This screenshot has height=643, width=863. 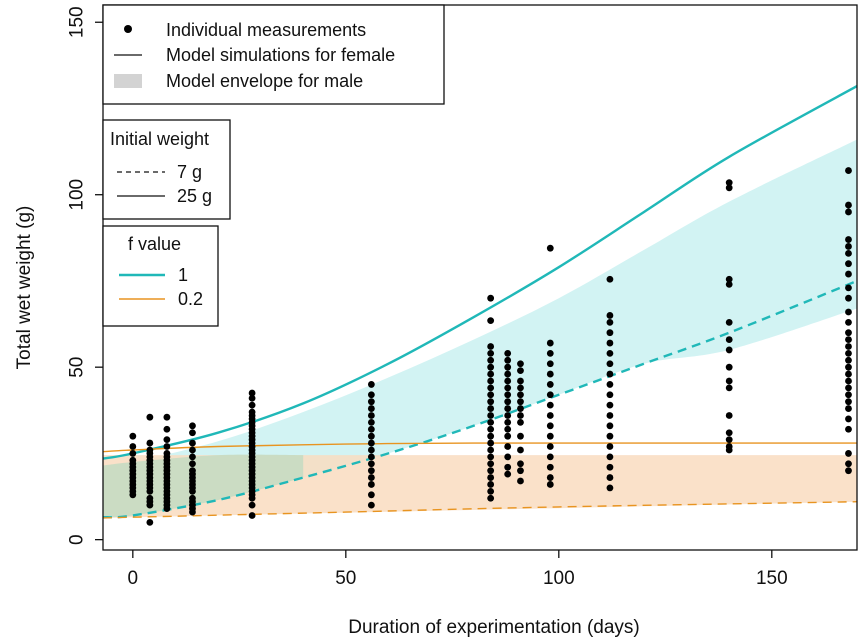 What do you see at coordinates (128, 81) in the screenshot?
I see `legend-band-symbol` at bounding box center [128, 81].